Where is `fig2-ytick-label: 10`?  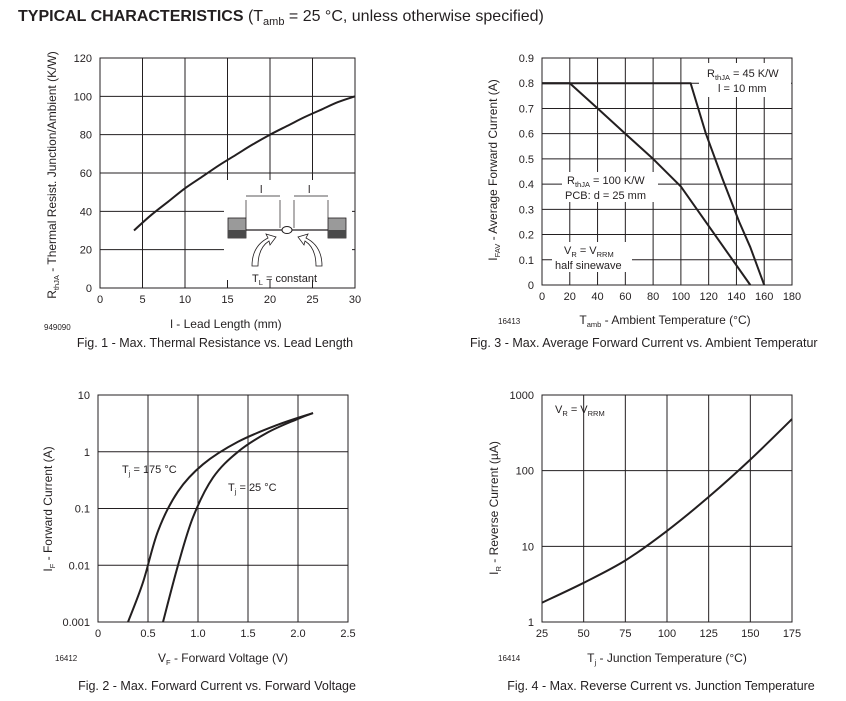
fig2-ytick-label: 10 is located at coordinates (84, 396).